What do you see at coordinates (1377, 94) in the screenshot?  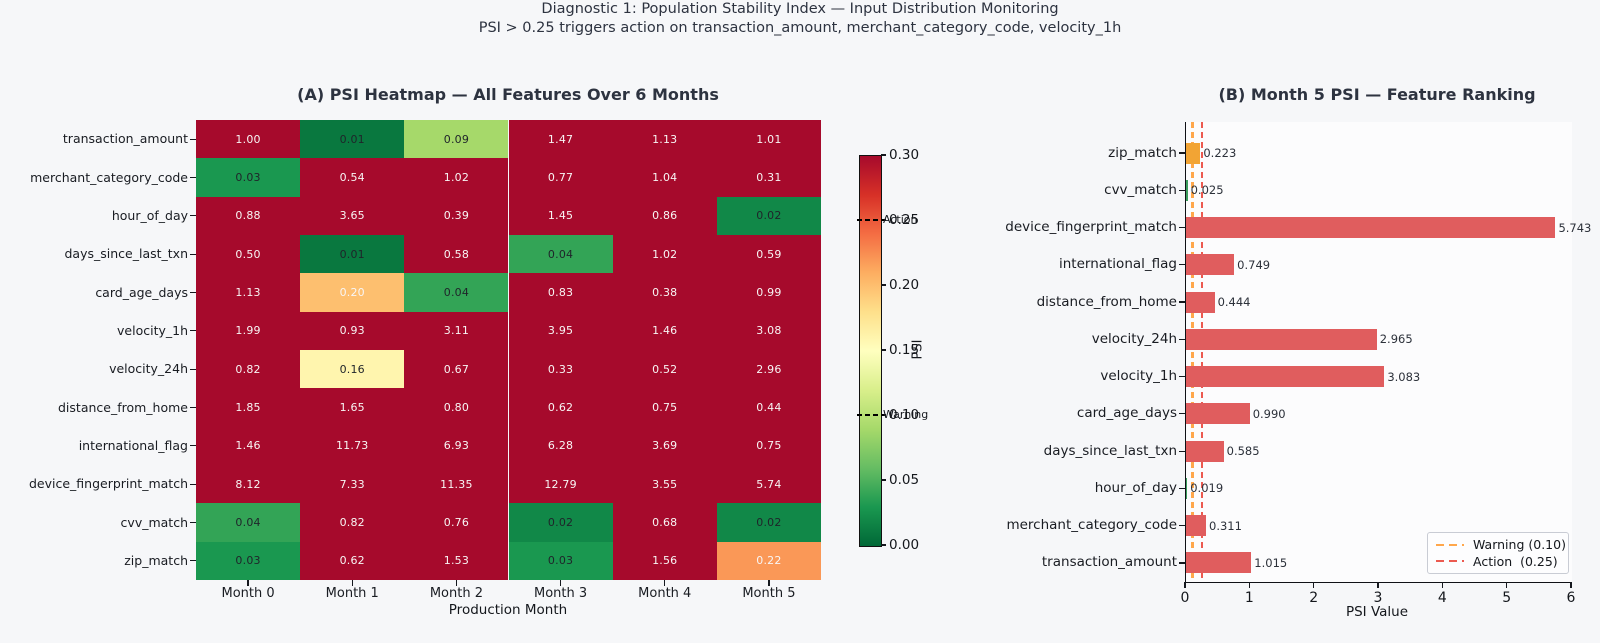 I see `panel-b-title: (B) Month 5 PSI — Feature Ranking` at bounding box center [1377, 94].